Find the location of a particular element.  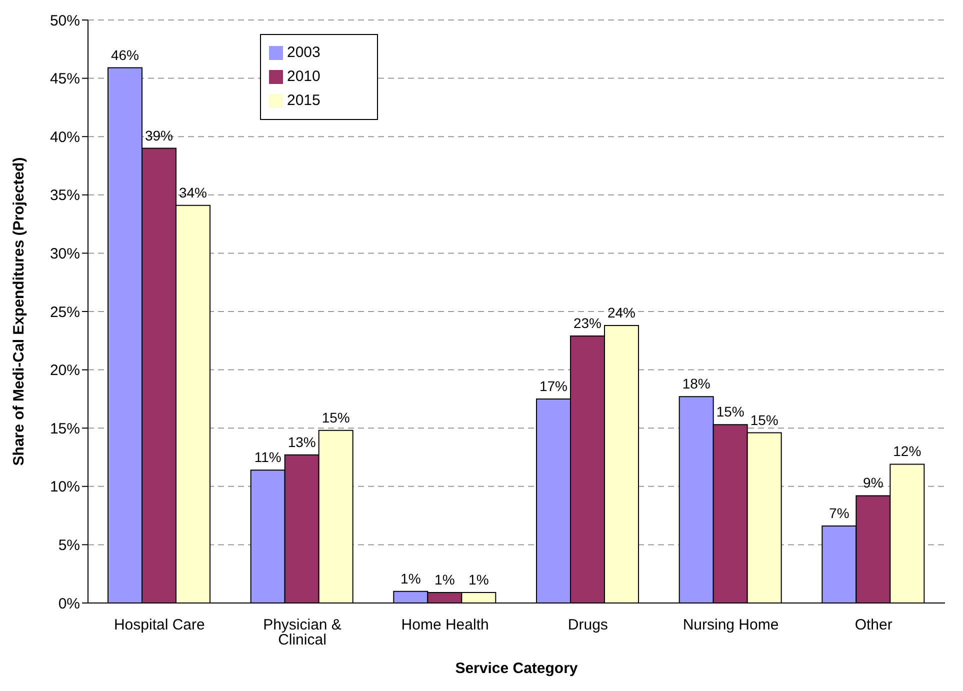

legend-label: 2015 is located at coordinates (303, 100).